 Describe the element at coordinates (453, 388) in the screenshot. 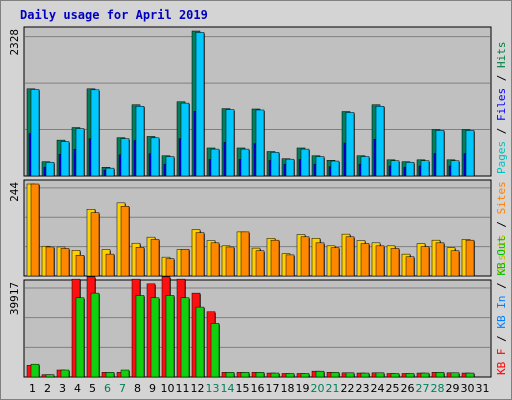

I see `x-tick-label: 29` at that location.